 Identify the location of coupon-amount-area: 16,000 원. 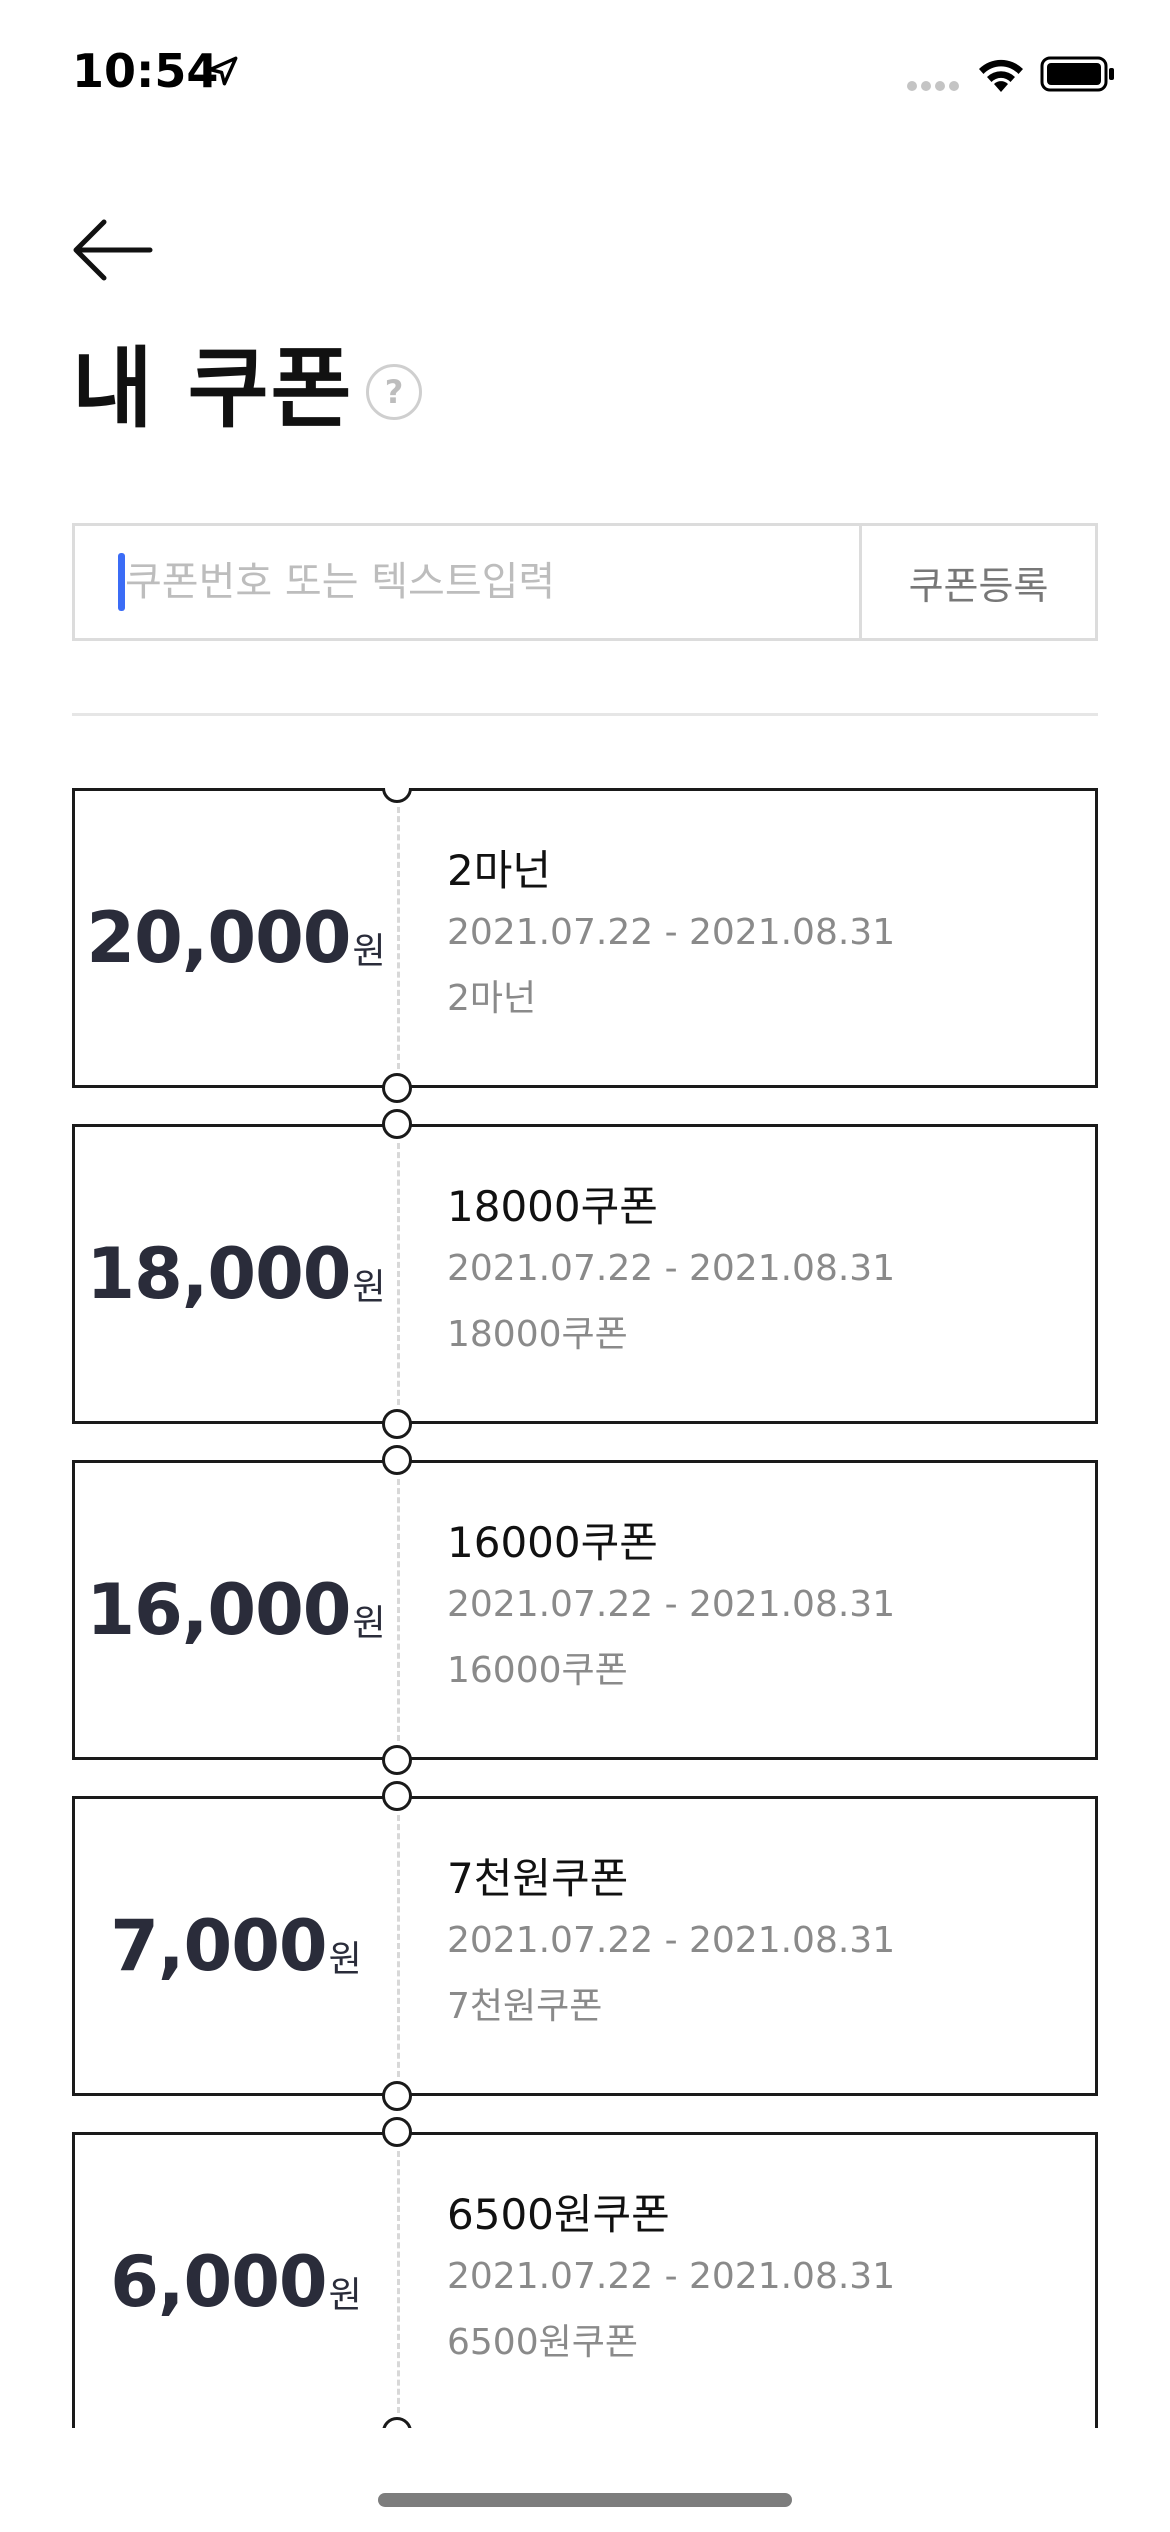
(236, 1610).